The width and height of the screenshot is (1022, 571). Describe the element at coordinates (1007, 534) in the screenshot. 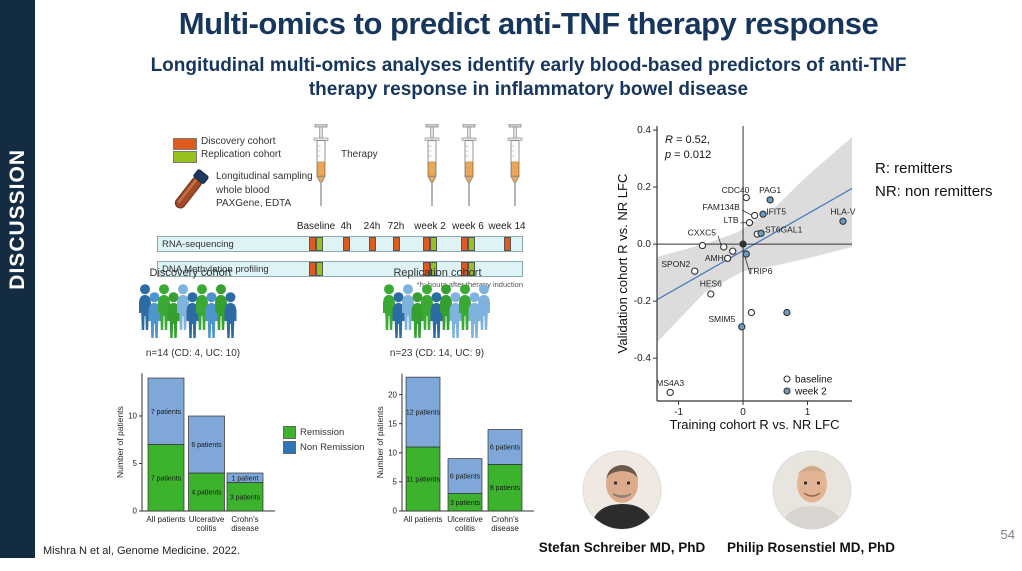

I see `page-number: 54` at that location.